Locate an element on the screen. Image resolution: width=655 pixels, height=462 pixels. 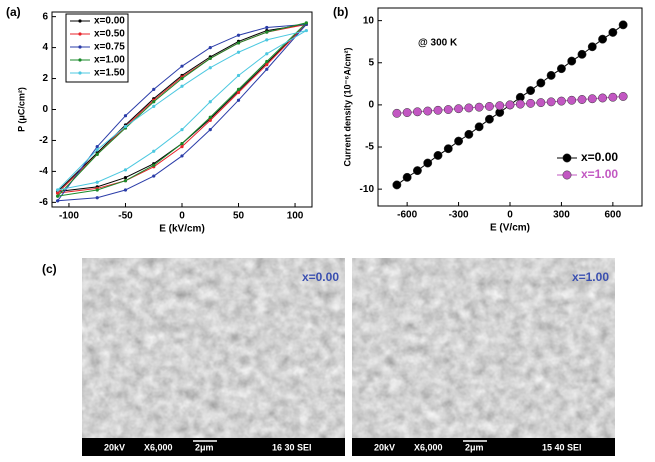
sem-info: X6,000 is located at coordinates (428, 447).